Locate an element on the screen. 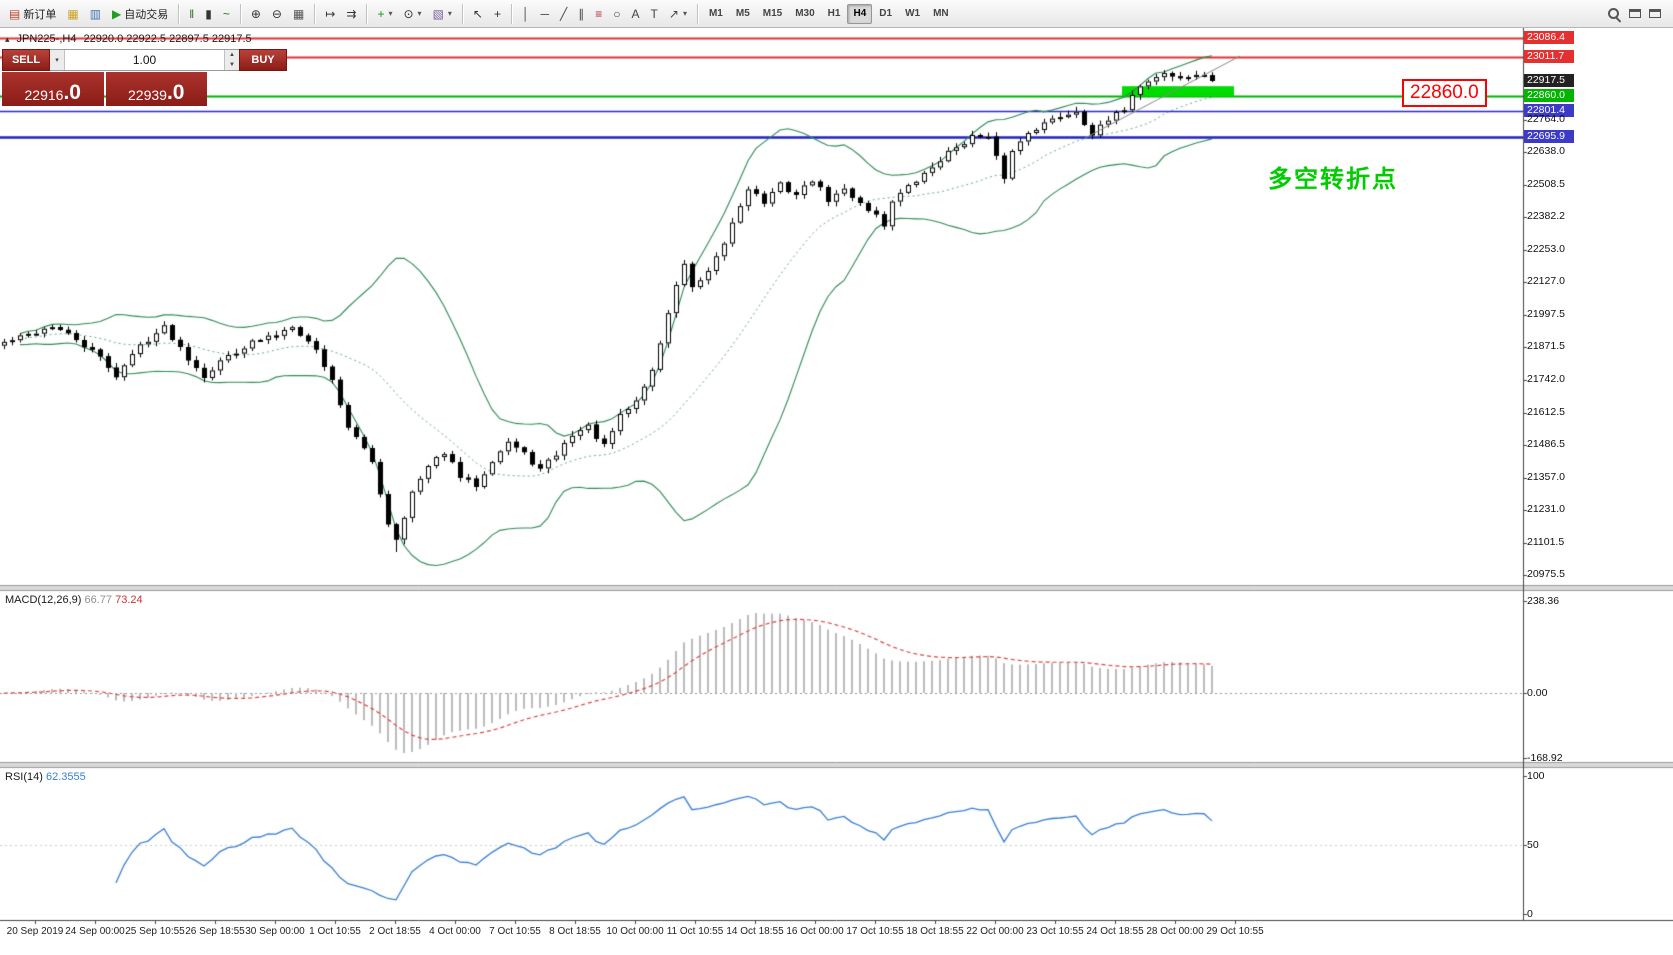 The width and height of the screenshot is (1673, 955). zoom-out-button: ⊖ is located at coordinates (277, 14).